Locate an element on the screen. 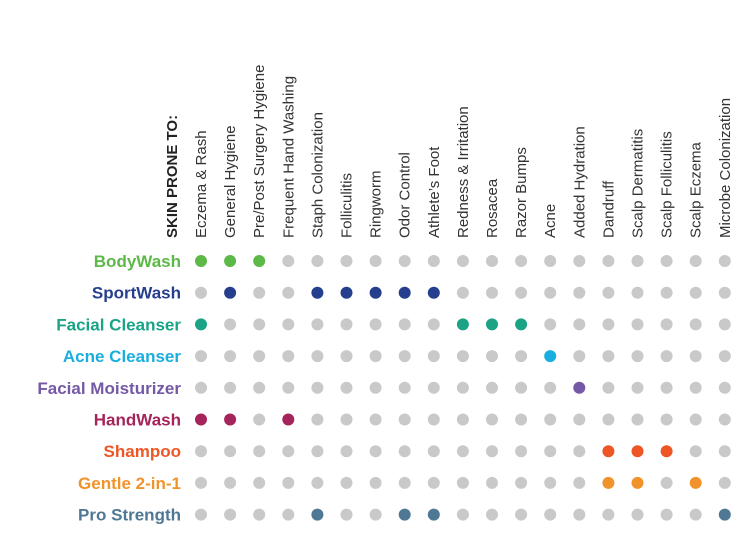  column-label: Added Hydration is located at coordinates (579, 182).